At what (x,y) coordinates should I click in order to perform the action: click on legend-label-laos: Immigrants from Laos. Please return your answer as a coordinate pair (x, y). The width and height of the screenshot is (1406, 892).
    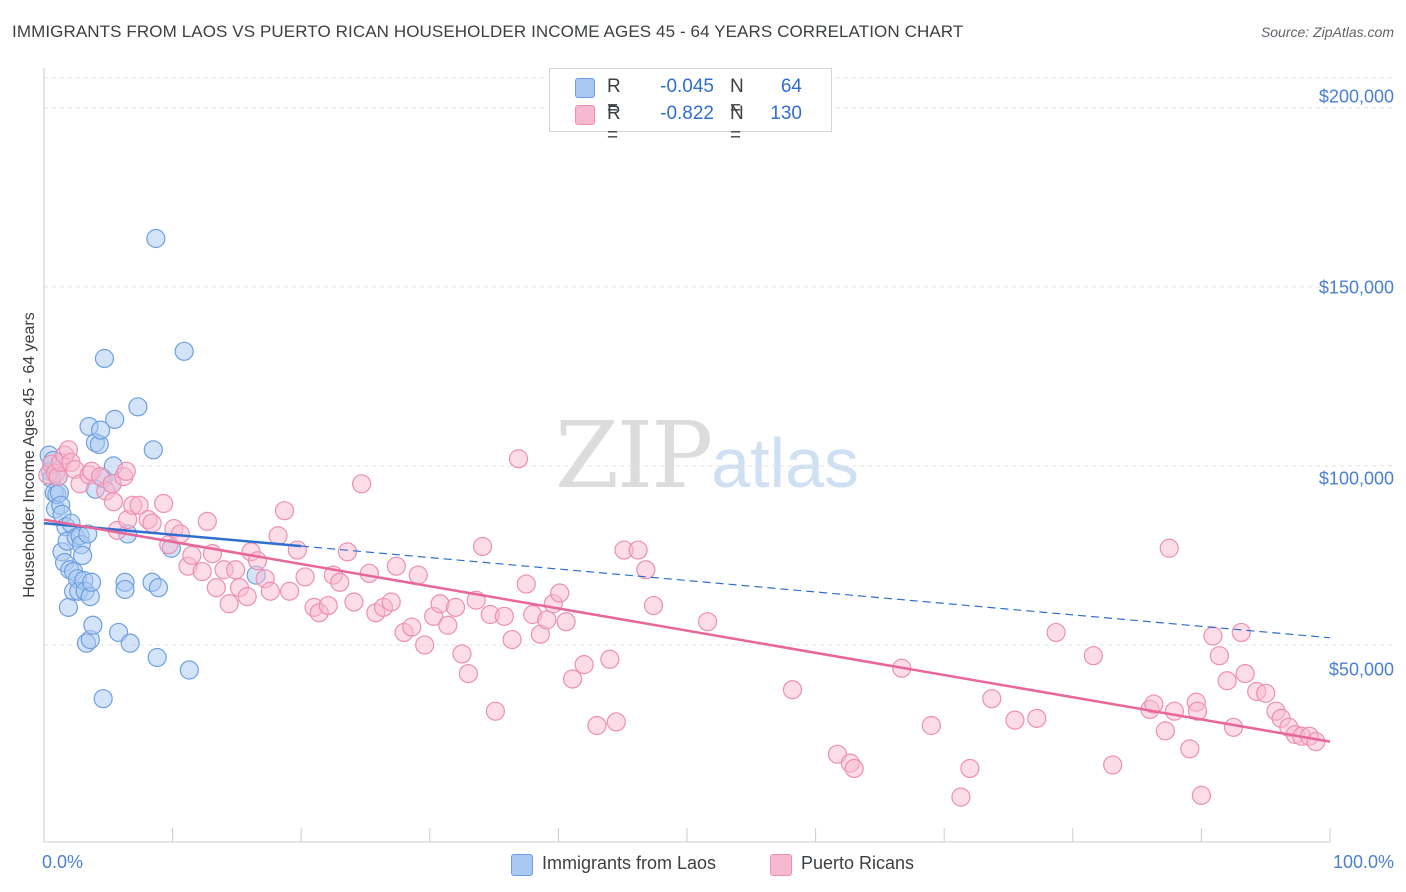
    Looking at the image, I should click on (629, 863).